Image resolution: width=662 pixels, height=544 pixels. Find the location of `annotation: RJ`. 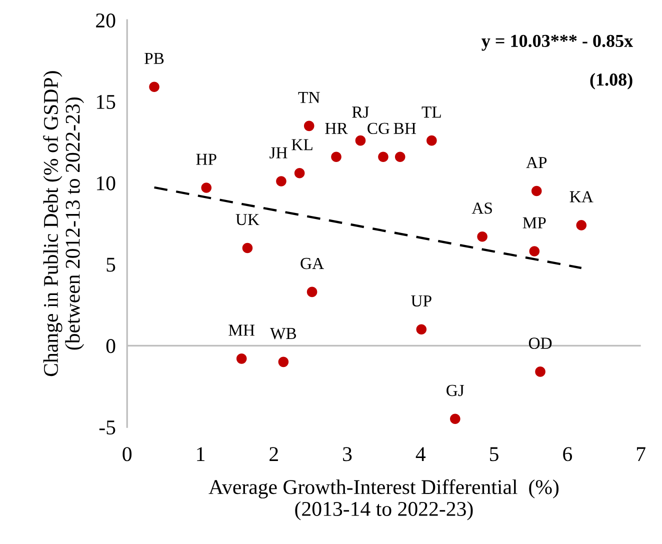

annotation: RJ is located at coordinates (360, 112).